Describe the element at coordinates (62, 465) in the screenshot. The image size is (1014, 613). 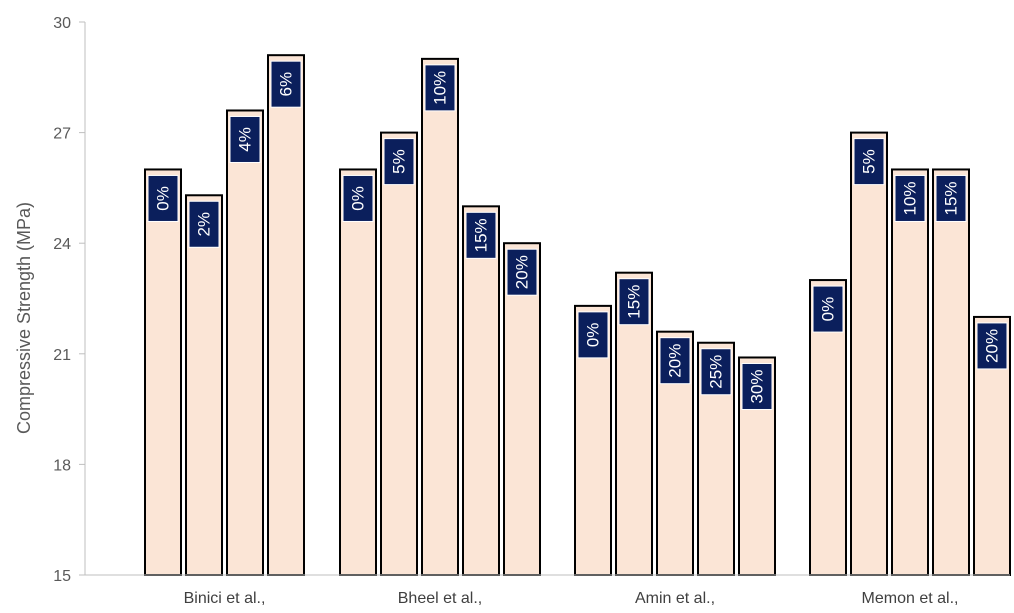
I see `y-tick-label: 18` at that location.